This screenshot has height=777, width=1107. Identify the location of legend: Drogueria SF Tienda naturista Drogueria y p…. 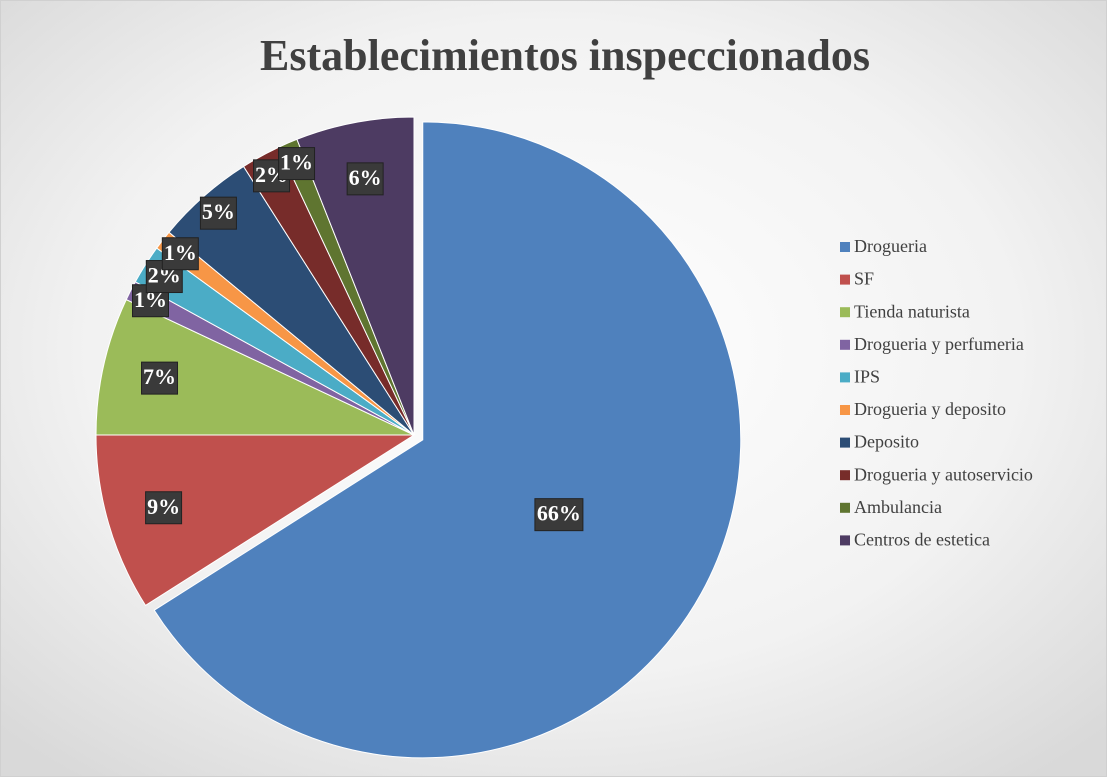
(936, 393).